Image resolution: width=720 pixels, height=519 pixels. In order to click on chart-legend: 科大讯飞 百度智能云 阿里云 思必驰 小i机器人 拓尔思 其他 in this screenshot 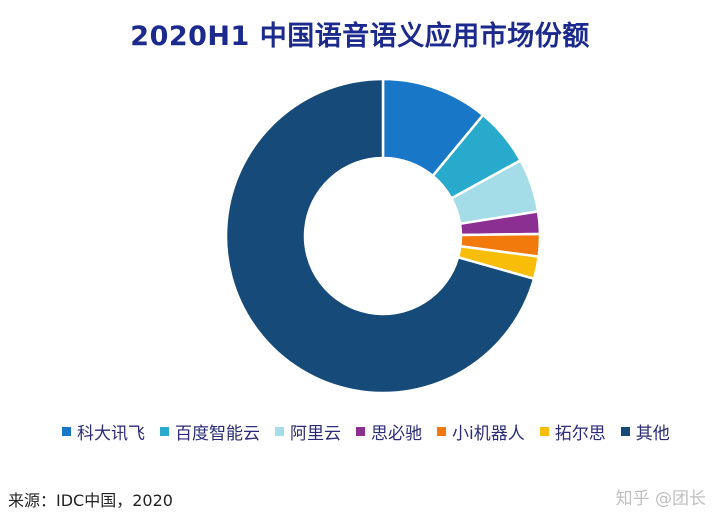, I will do `click(391, 431)`.